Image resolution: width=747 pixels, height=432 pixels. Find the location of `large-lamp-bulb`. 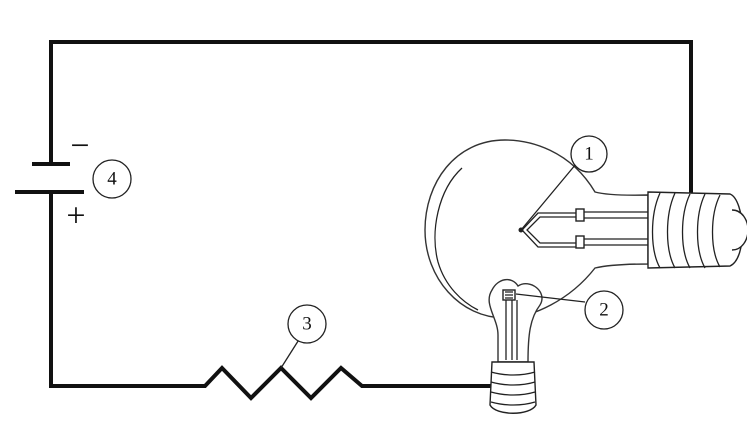

large-lamp-bulb is located at coordinates (536, 229).